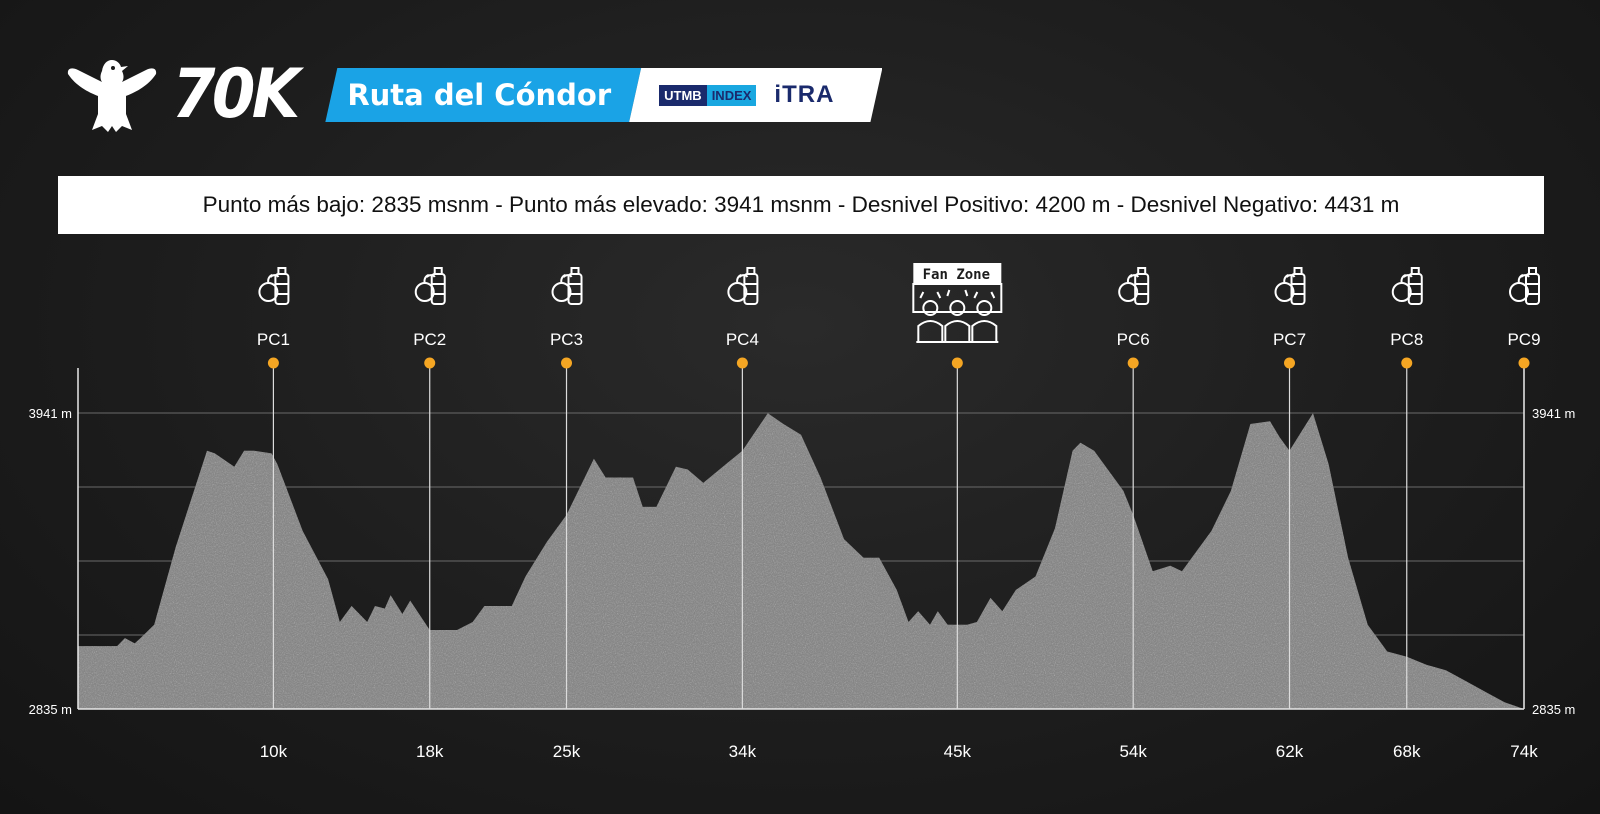 The width and height of the screenshot is (1600, 814). What do you see at coordinates (1553, 413) in the screenshot?
I see `y-tick-label-right: 3941 m` at bounding box center [1553, 413].